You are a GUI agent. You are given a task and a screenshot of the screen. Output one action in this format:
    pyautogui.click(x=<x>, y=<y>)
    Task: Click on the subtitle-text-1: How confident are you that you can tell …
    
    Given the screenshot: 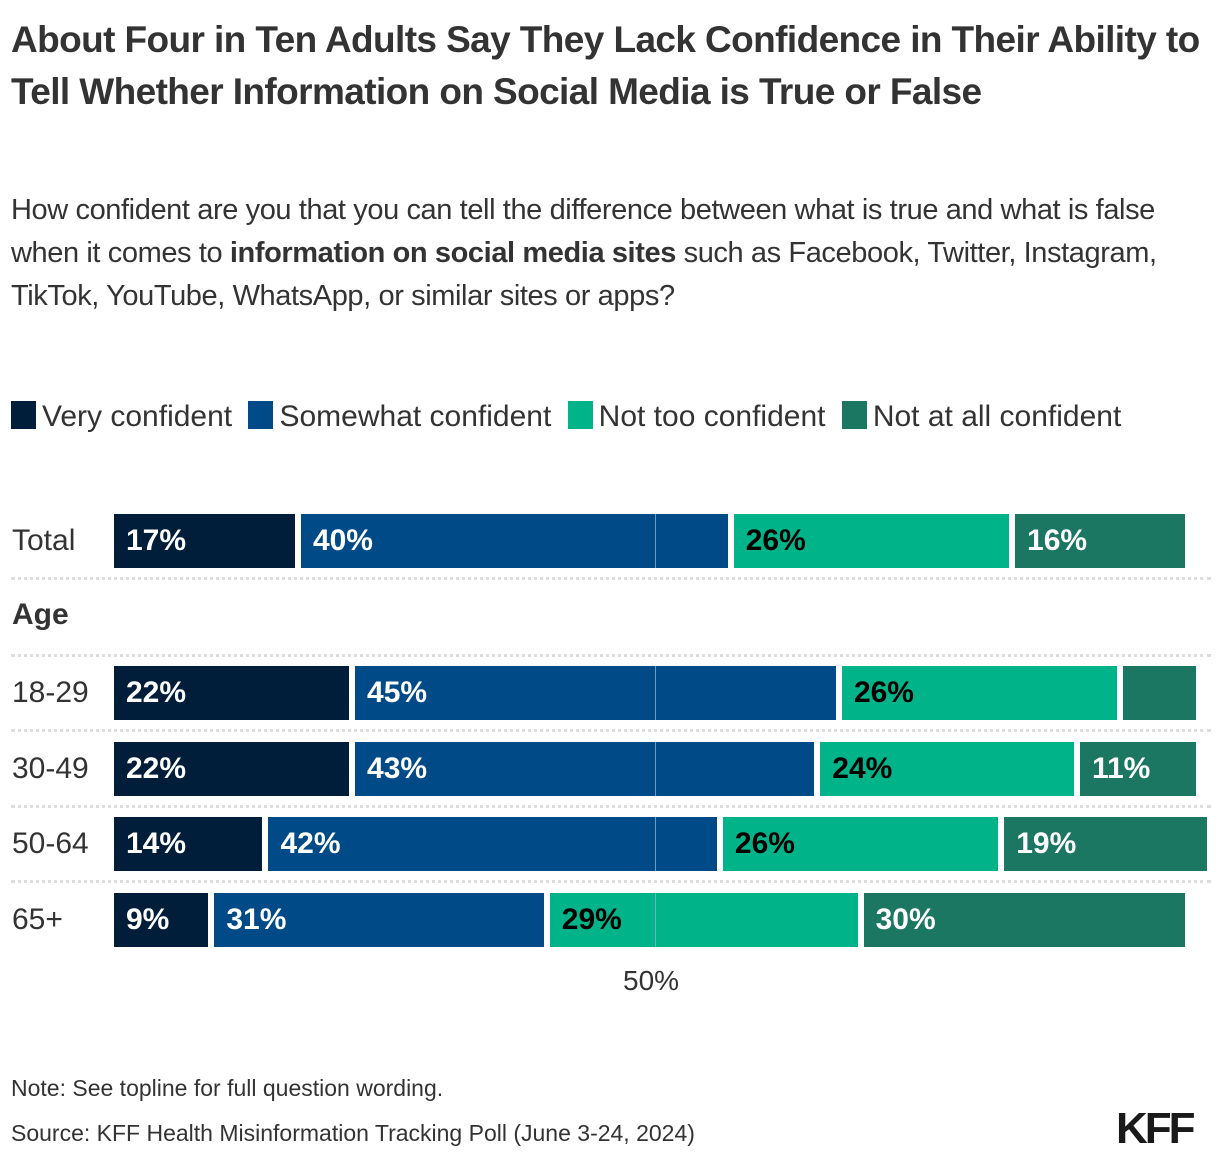 What is the action you would take?
    pyautogui.click(x=583, y=231)
    